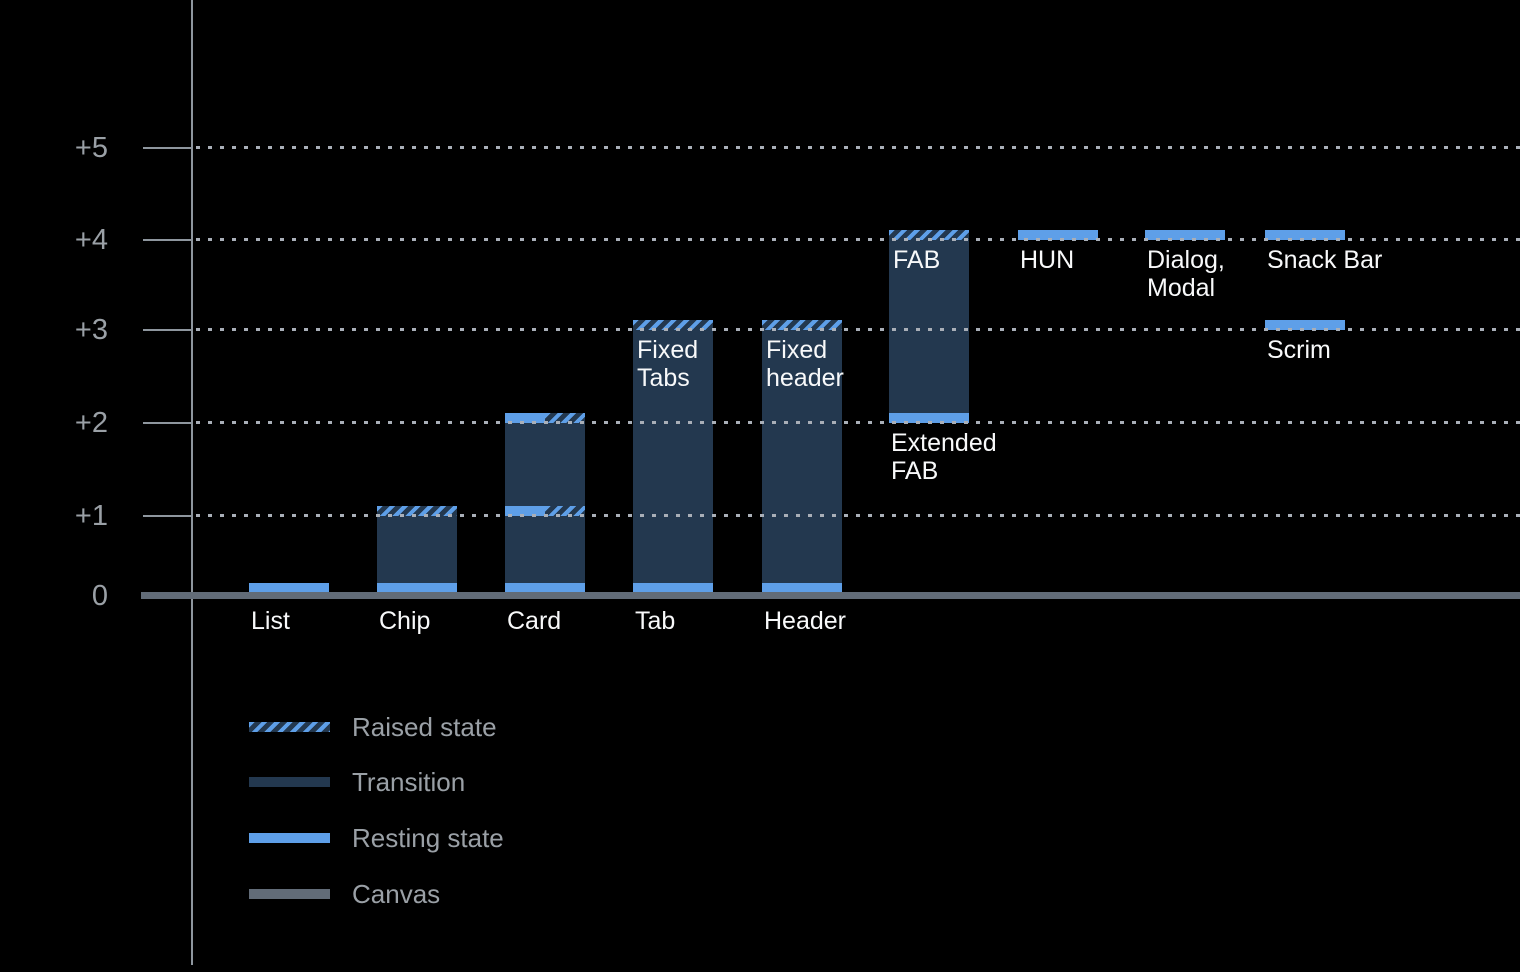 The height and width of the screenshot is (972, 1520). Describe the element at coordinates (167, 240) in the screenshot. I see `y-tick-+4` at that location.